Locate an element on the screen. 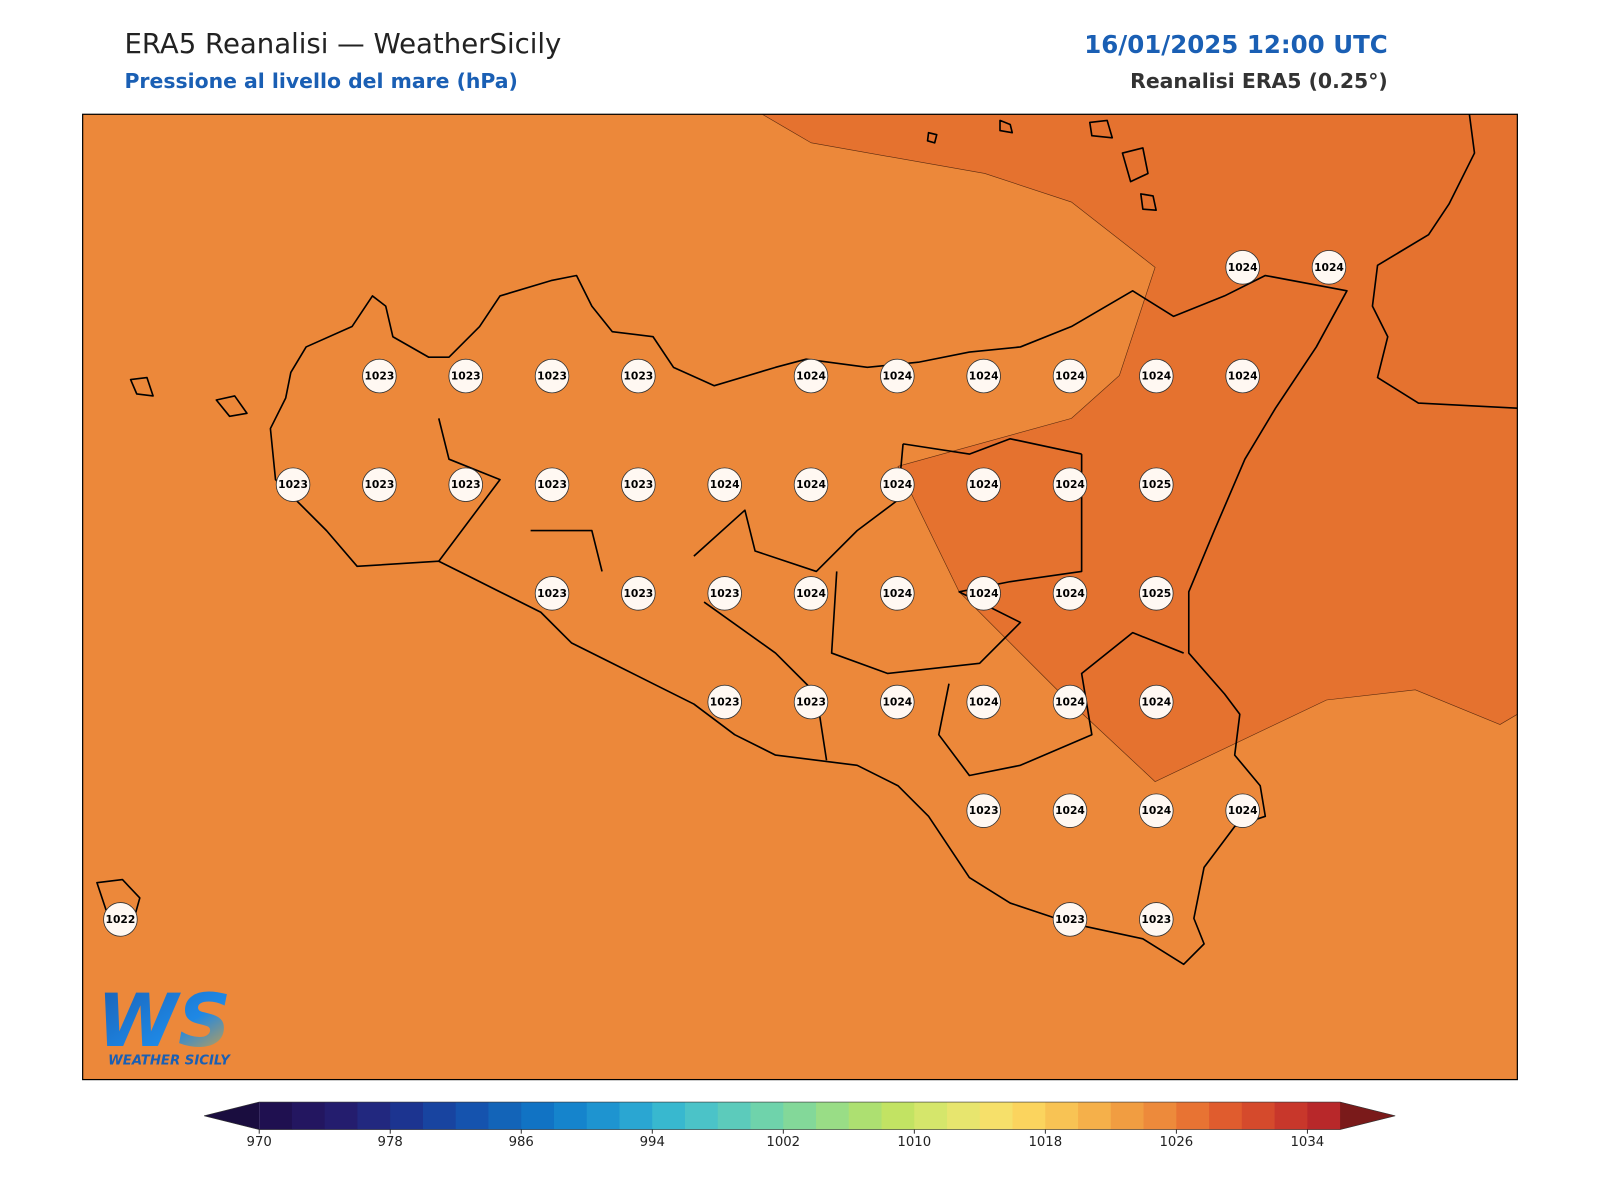 The width and height of the screenshot is (1600, 1200). colorbar-tick-label: 1002 is located at coordinates (783, 1142).